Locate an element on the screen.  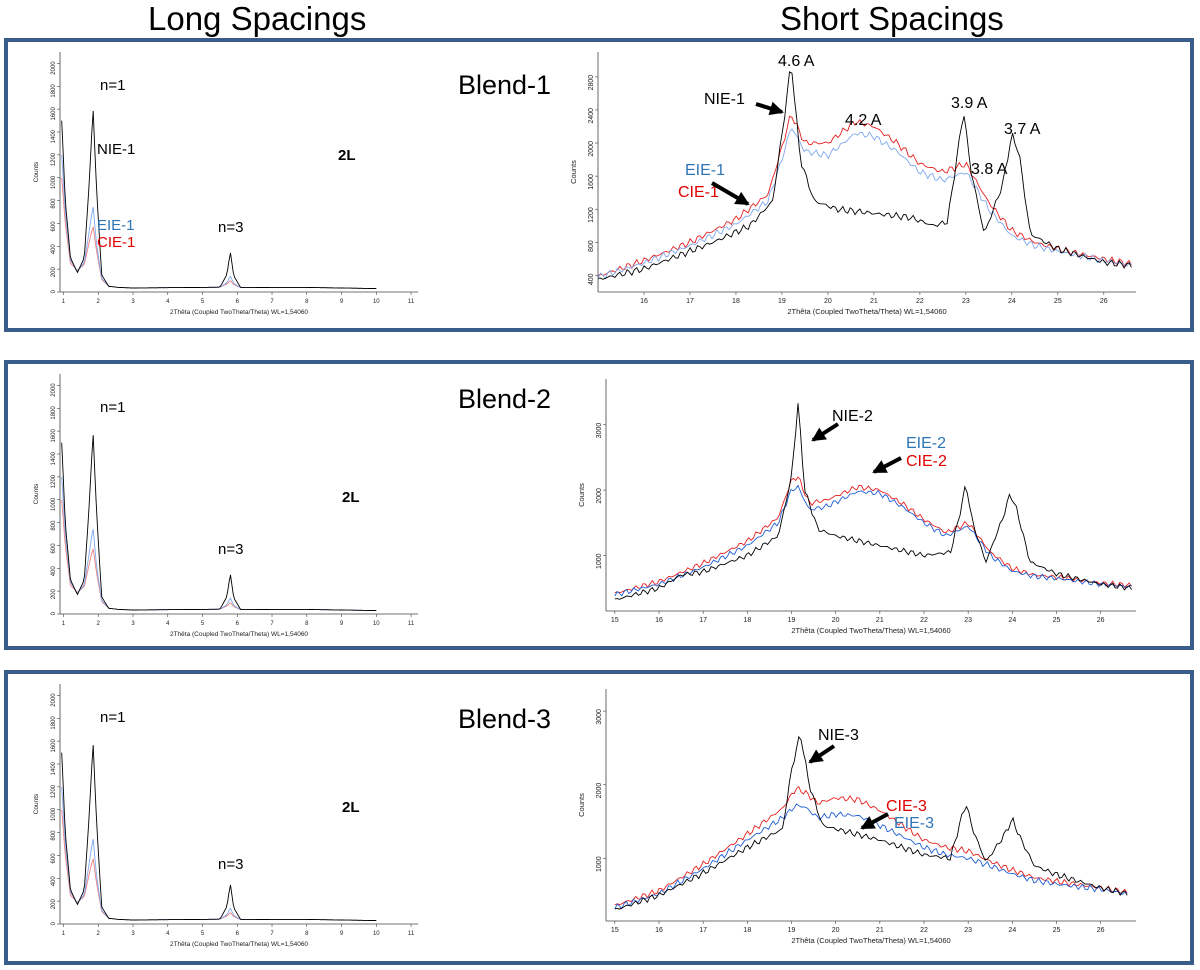
y-tick-label: 2400 is located at coordinates (591, 116).